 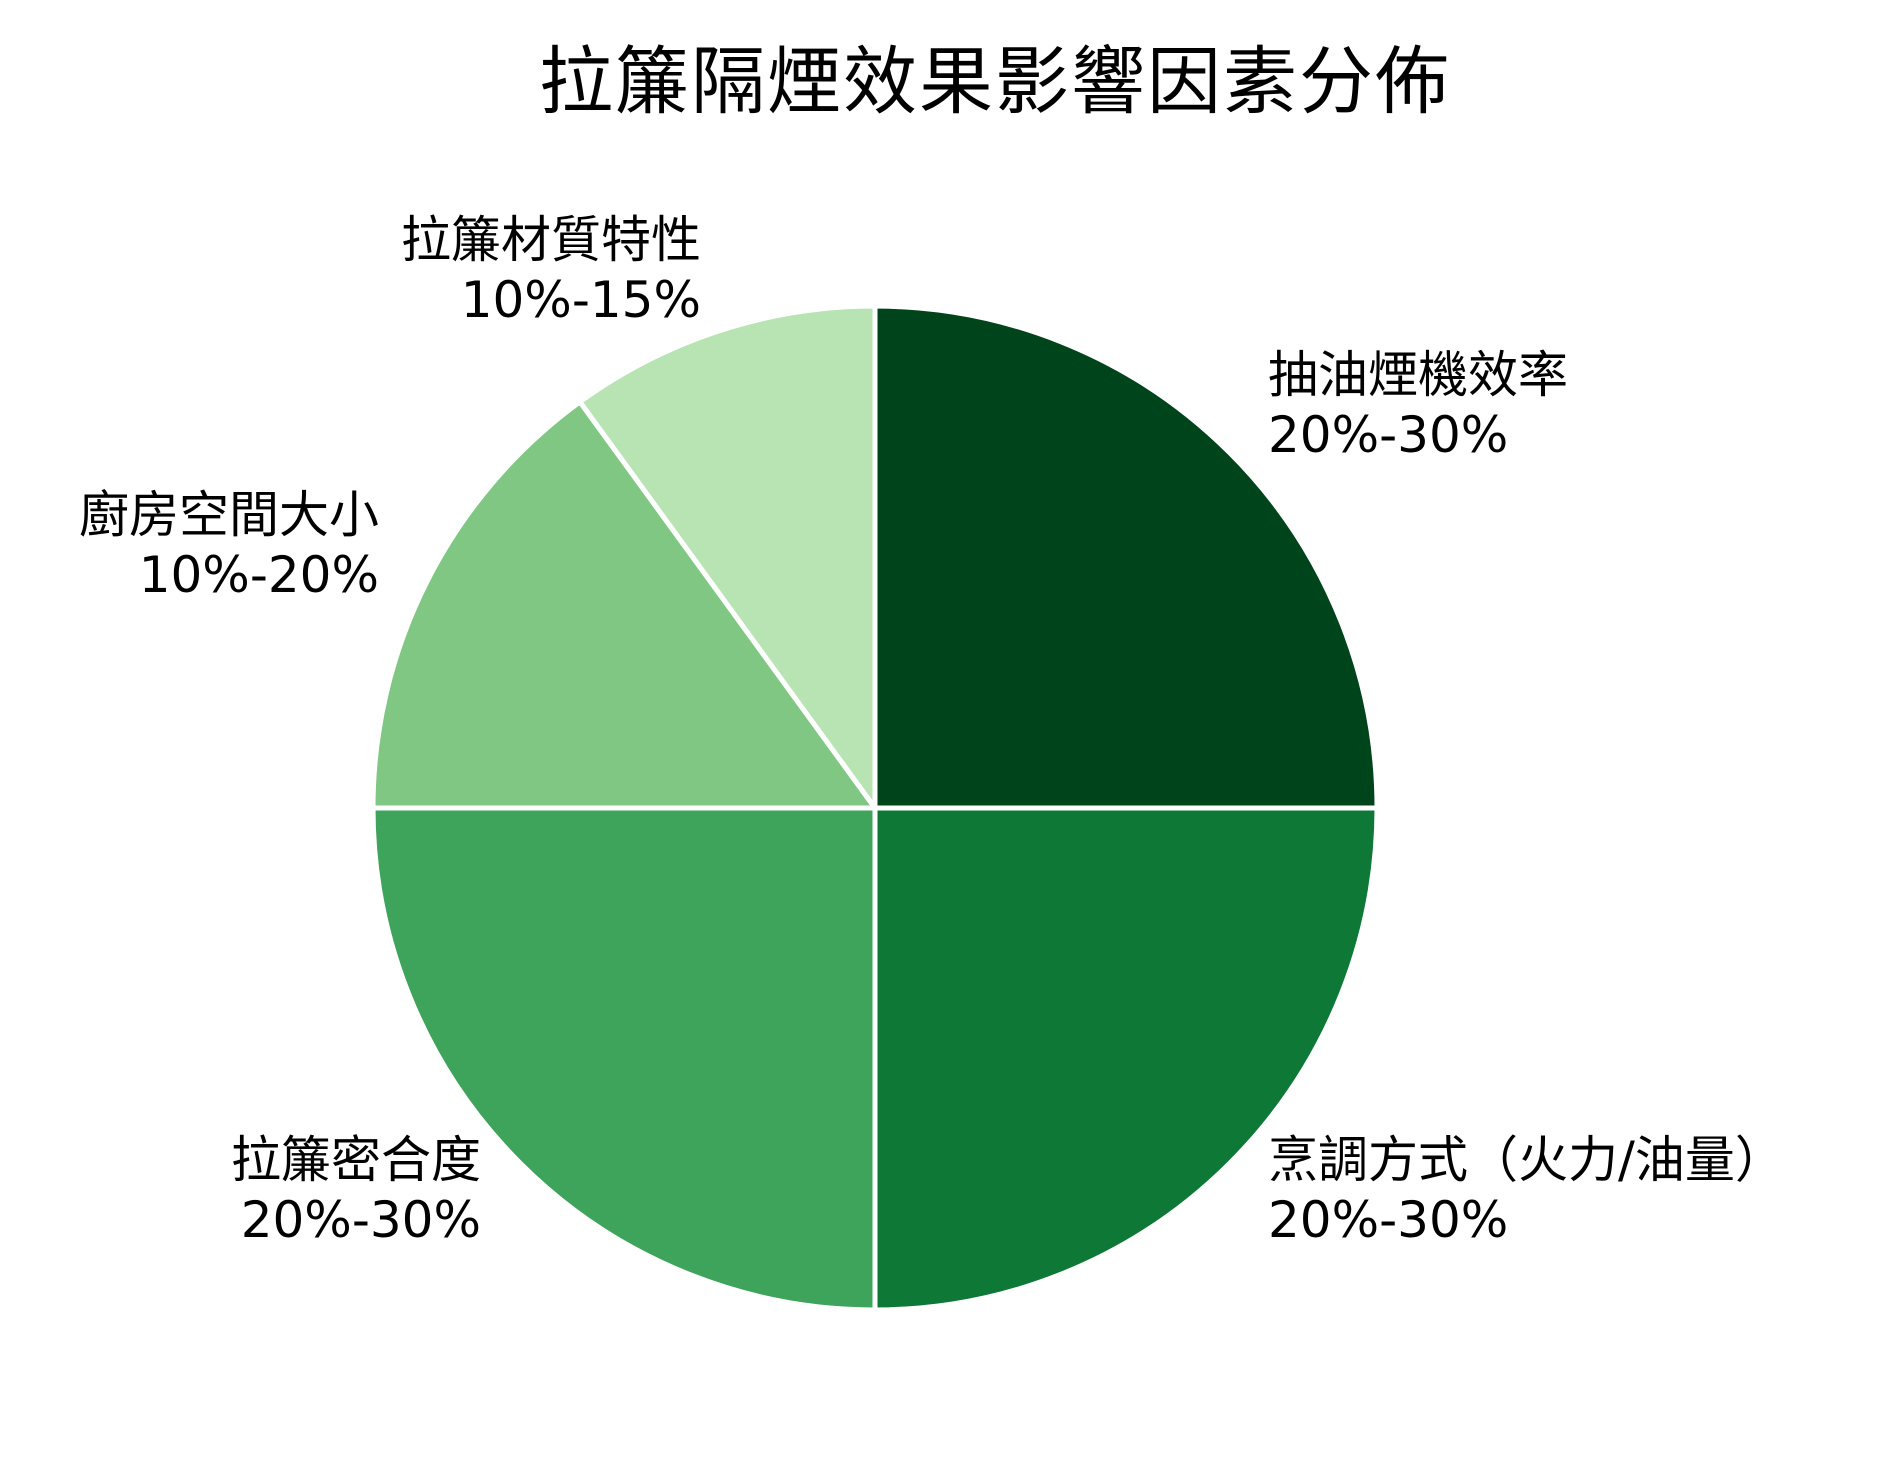 I want to click on chart-title: 拉簾隔煙效果影響因素分佈, so click(x=995, y=82).